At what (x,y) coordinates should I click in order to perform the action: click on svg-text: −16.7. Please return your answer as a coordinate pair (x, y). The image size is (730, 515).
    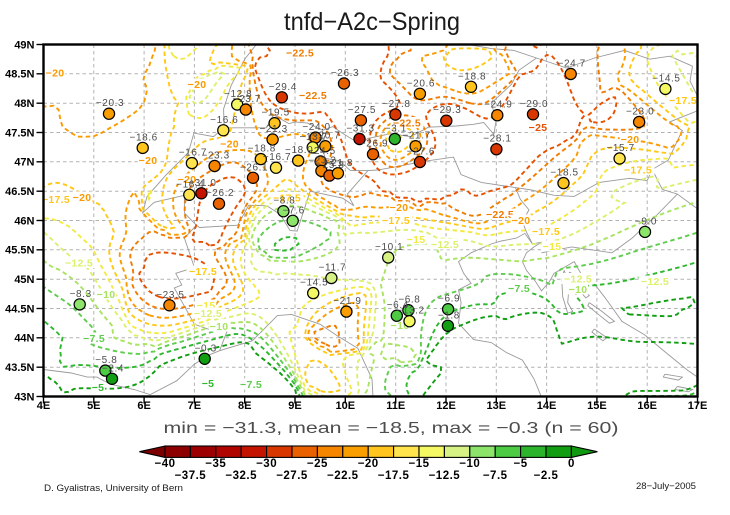
    Looking at the image, I should click on (277, 157).